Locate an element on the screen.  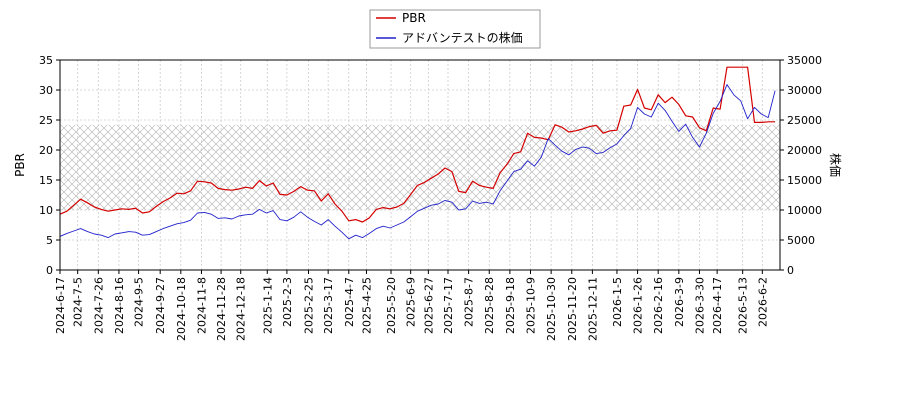
x-tick-label: 2024-12-18 is located at coordinates (241, 309).